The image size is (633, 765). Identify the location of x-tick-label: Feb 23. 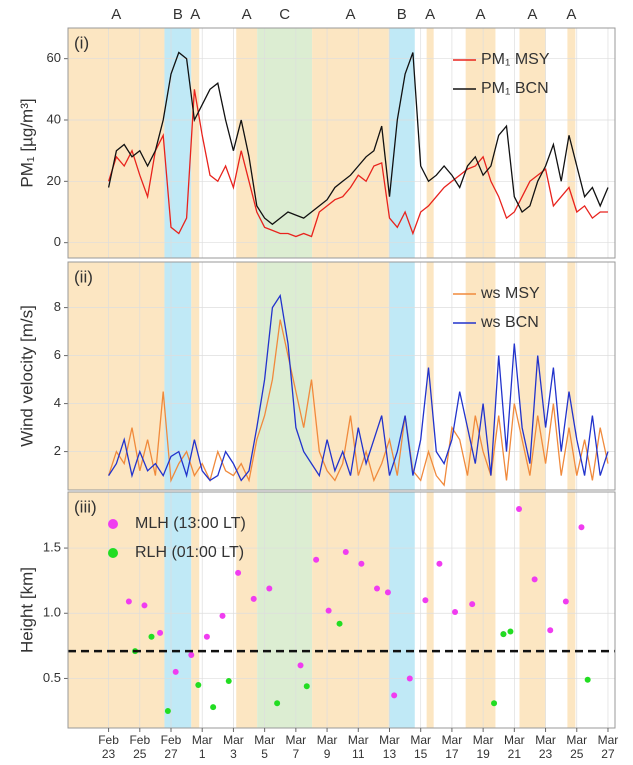
(108, 747).